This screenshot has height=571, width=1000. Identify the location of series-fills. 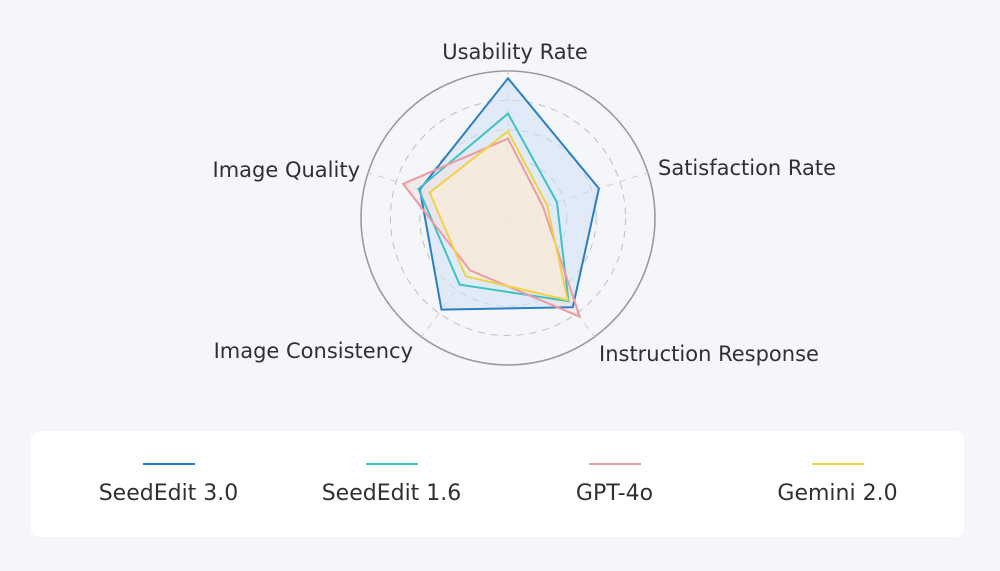
(501, 197).